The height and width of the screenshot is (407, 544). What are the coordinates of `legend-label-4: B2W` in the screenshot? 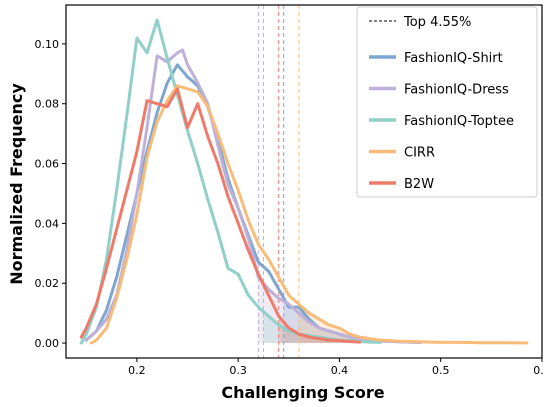 It's located at (419, 184).